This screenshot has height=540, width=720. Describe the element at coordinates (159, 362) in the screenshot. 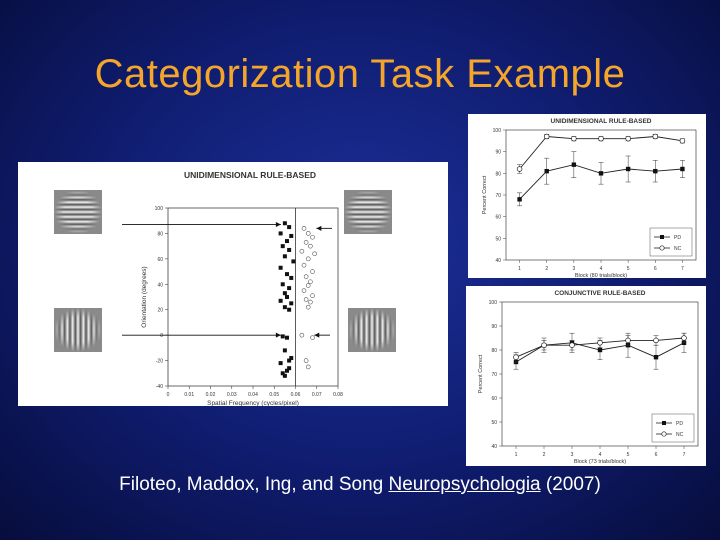

I see `y-tick-label: -20` at that location.